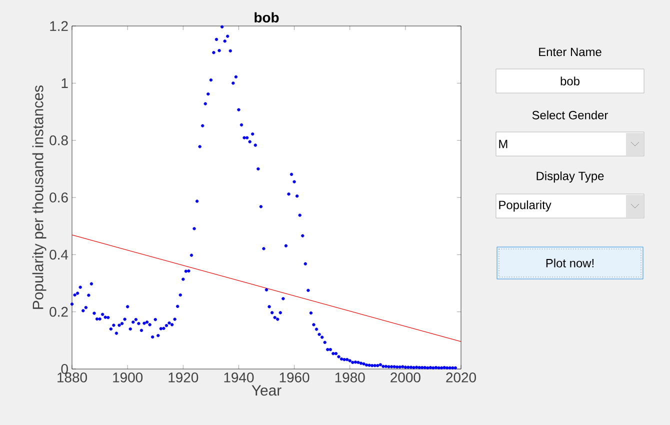 This screenshot has width=670, height=425. Describe the element at coordinates (503, 144) in the screenshot. I see `text: M` at that location.